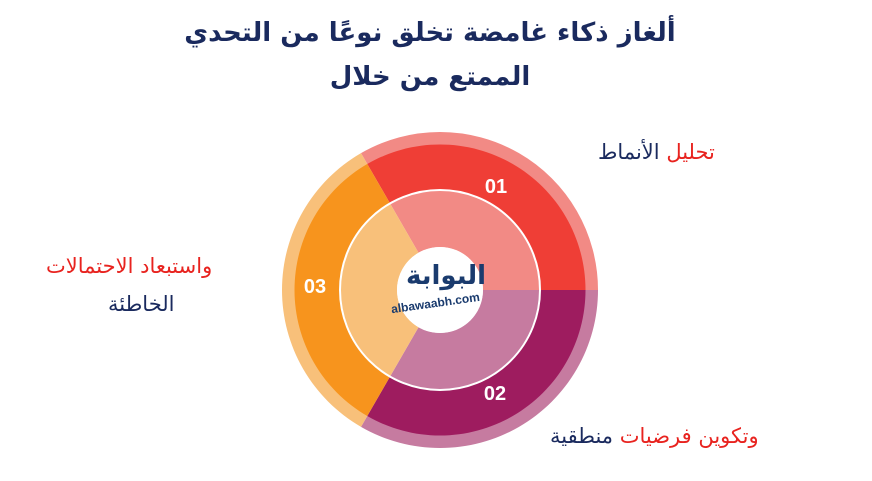 The height and width of the screenshot is (481, 872). I want to click on inner-circle-border, so click(440, 290).